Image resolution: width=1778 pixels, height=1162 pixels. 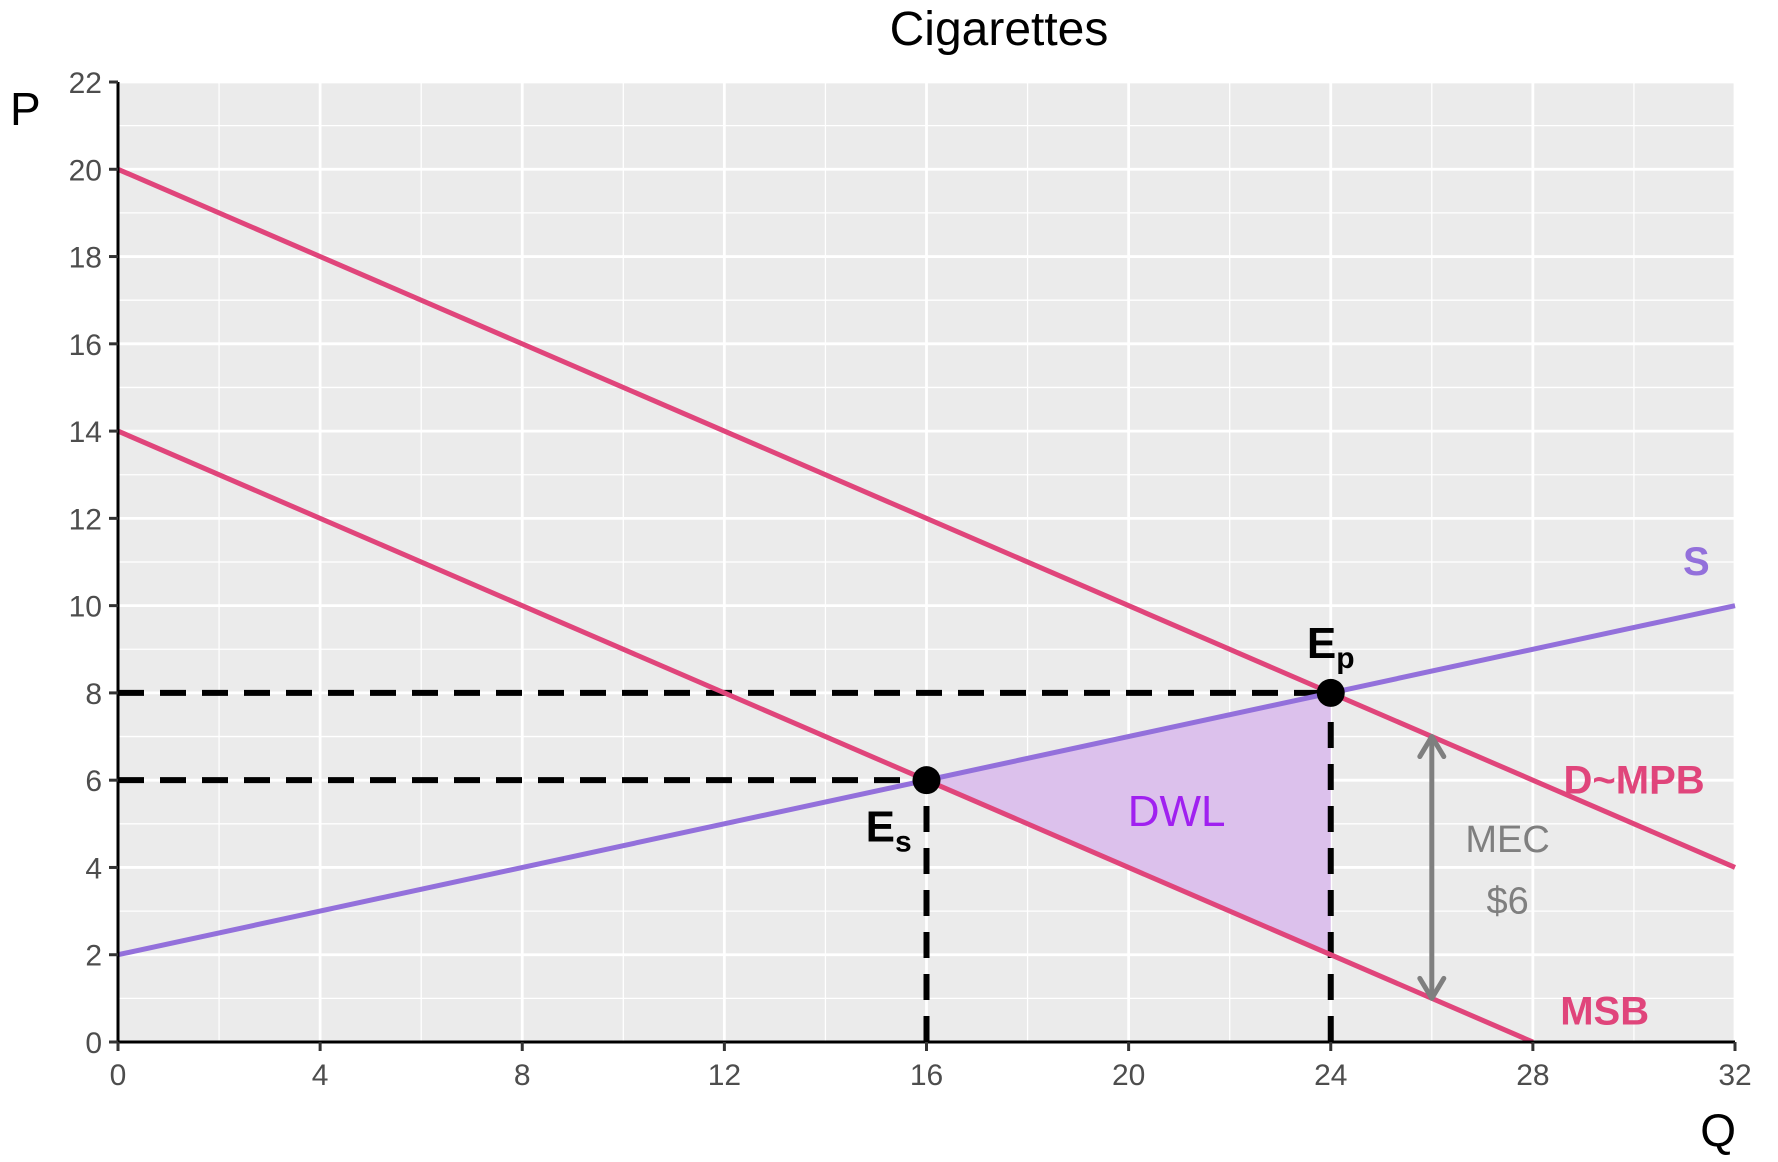 I want to click on y-tick-label: 4, so click(x=93, y=868).